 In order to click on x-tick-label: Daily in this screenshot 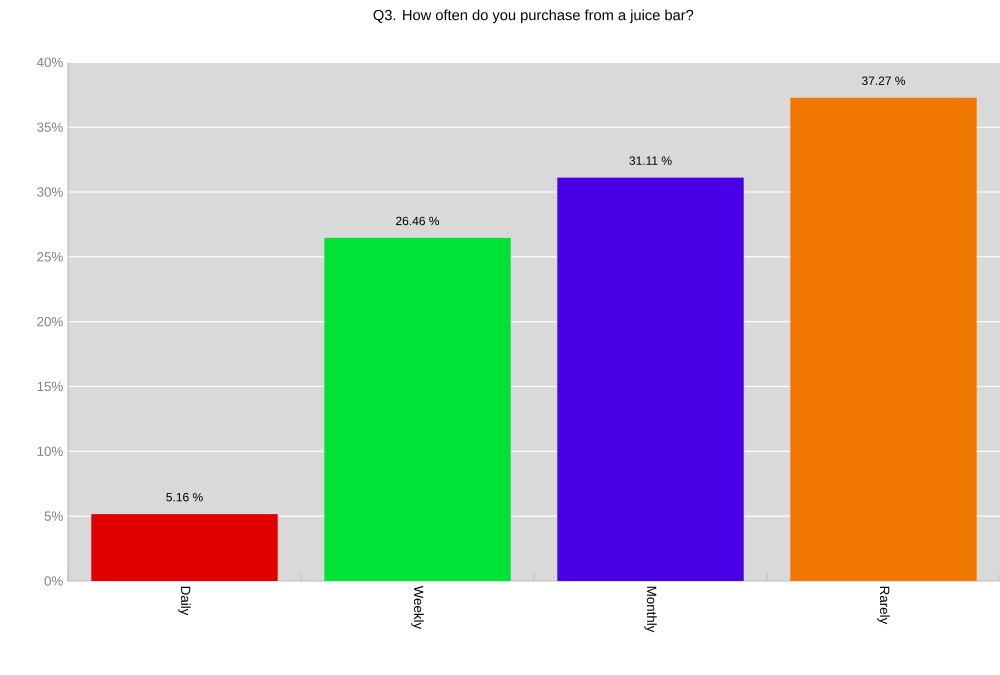, I will do `click(184, 601)`.